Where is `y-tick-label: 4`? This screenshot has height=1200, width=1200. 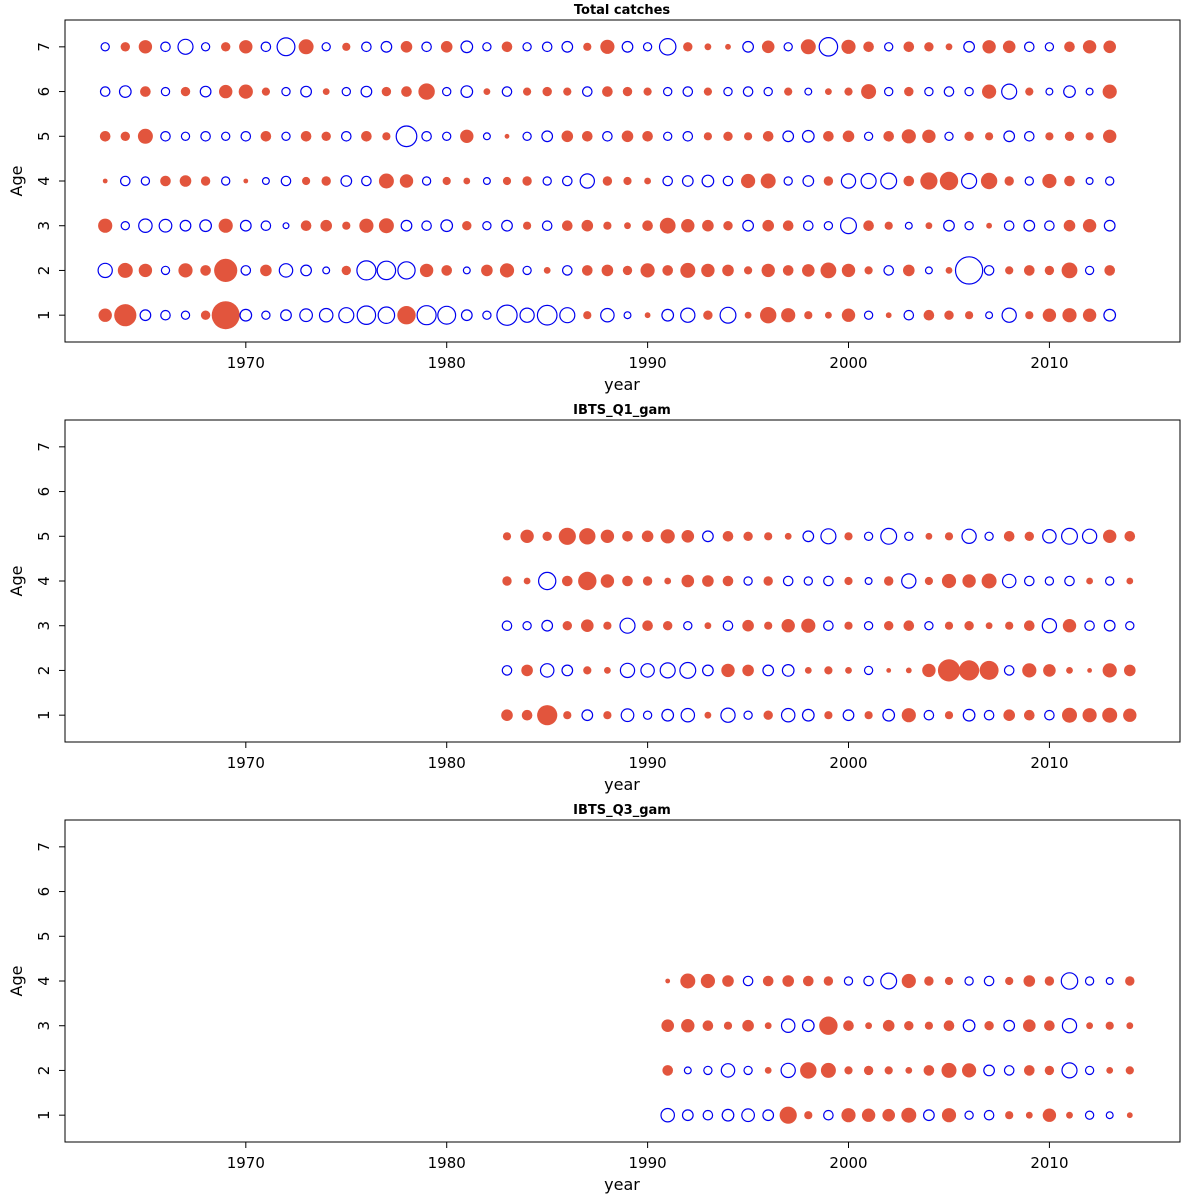
y-tick-label: 4 is located at coordinates (44, 981).